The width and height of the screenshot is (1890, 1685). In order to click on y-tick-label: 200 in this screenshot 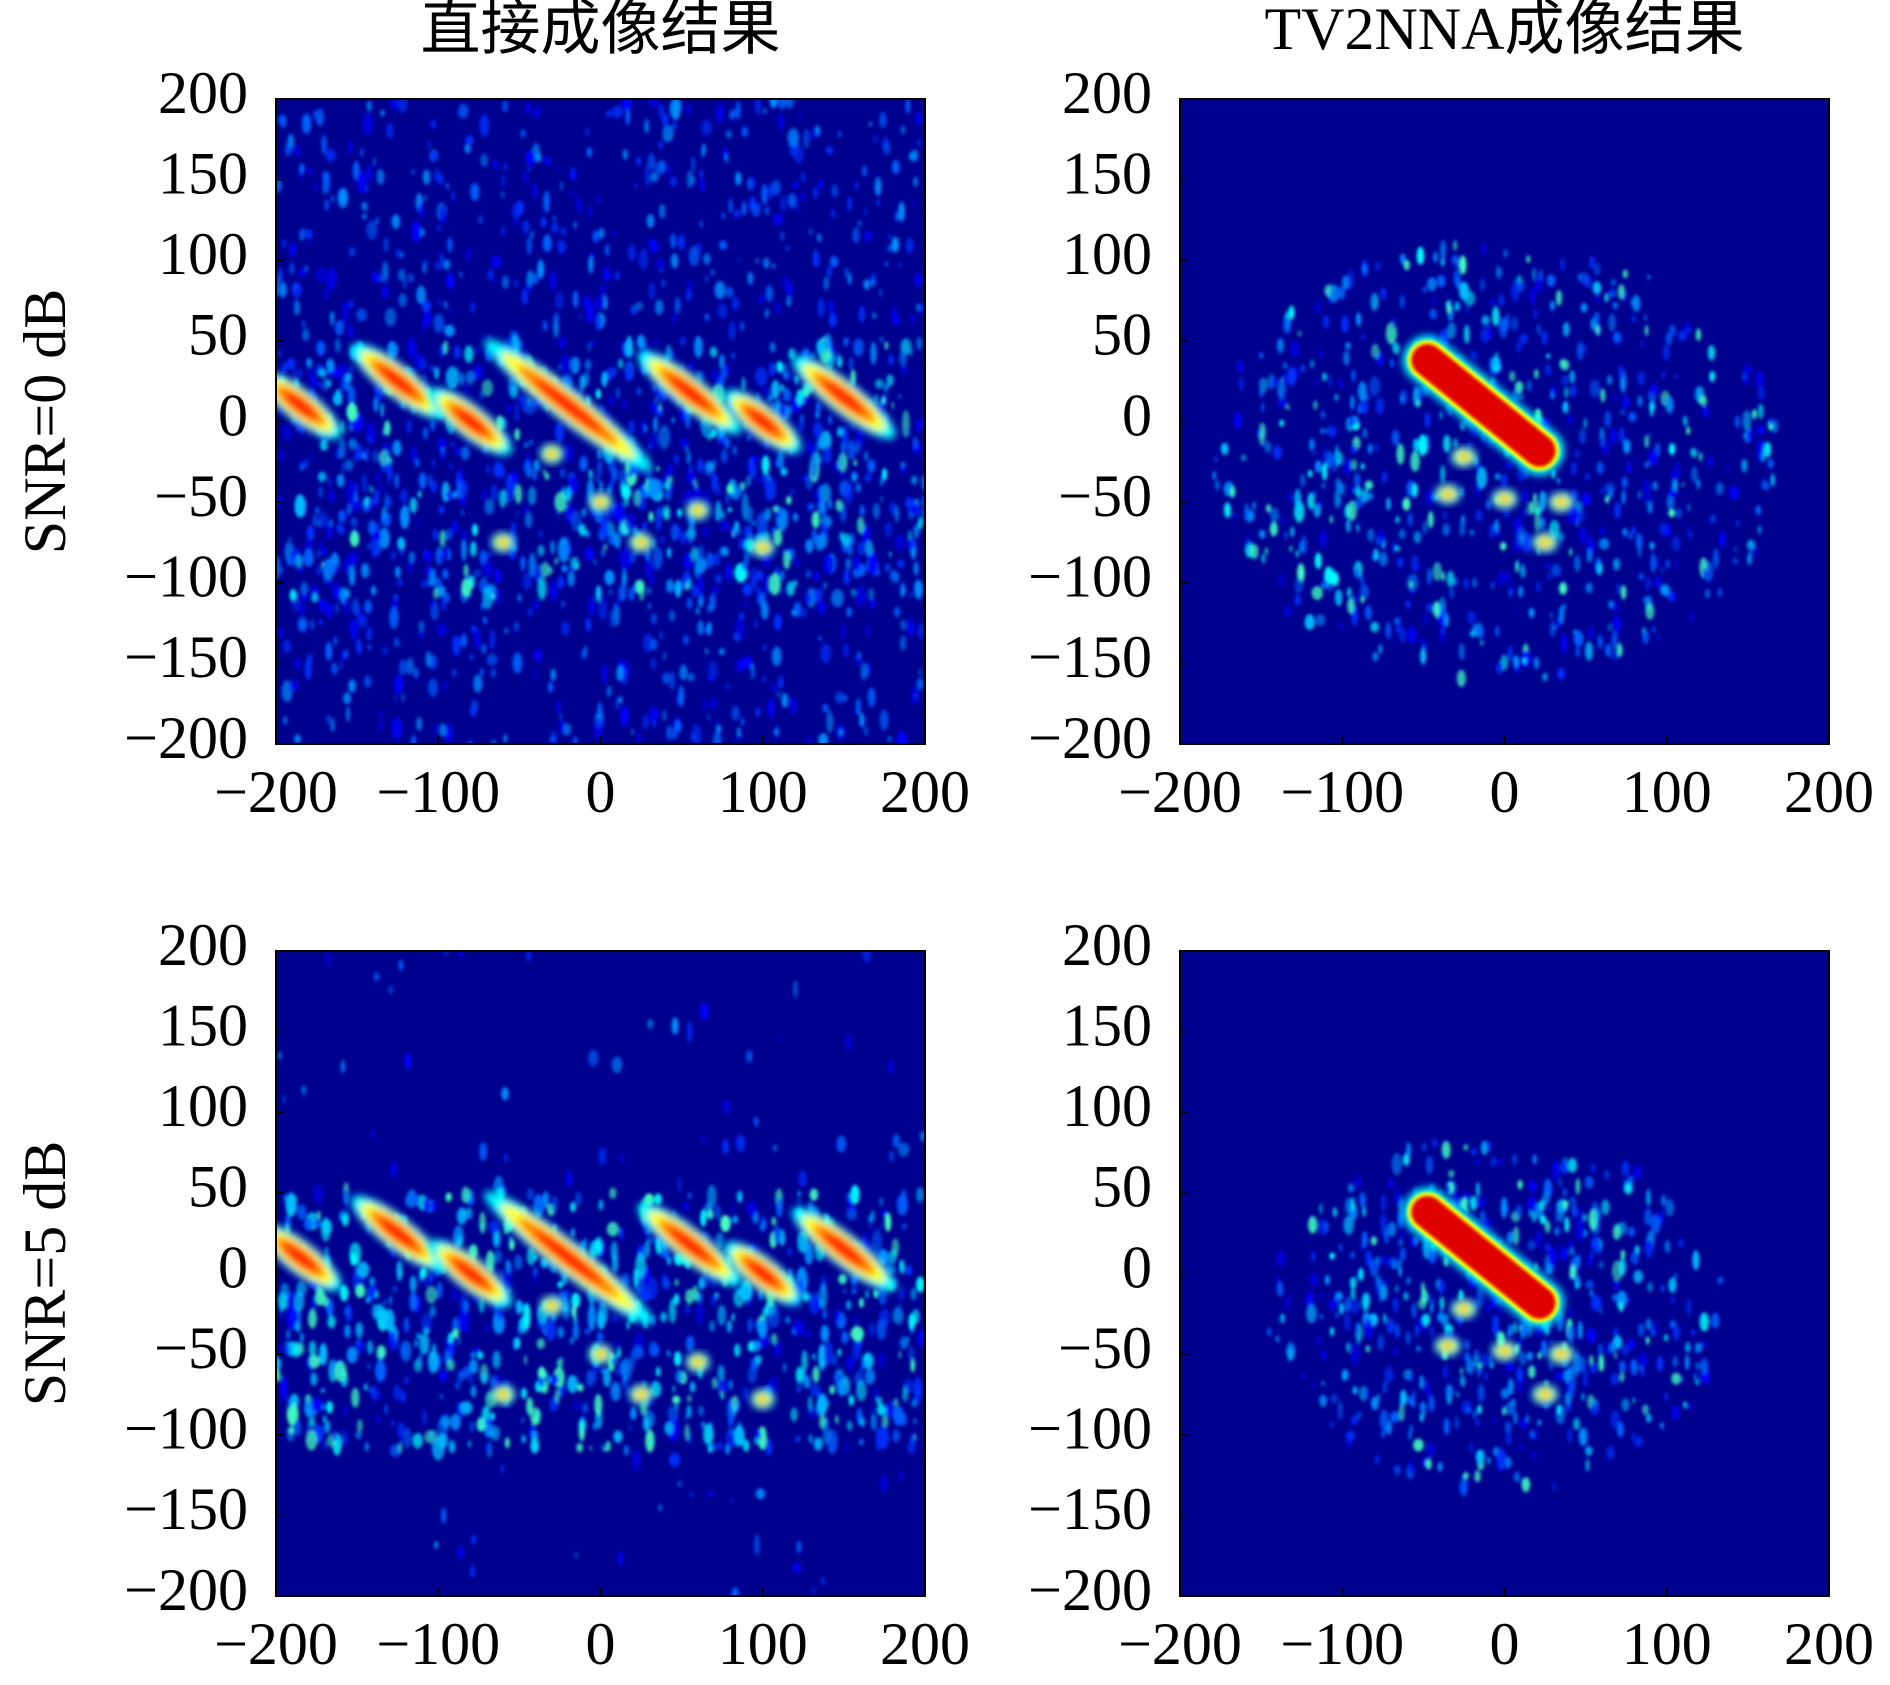, I will do `click(203, 93)`.